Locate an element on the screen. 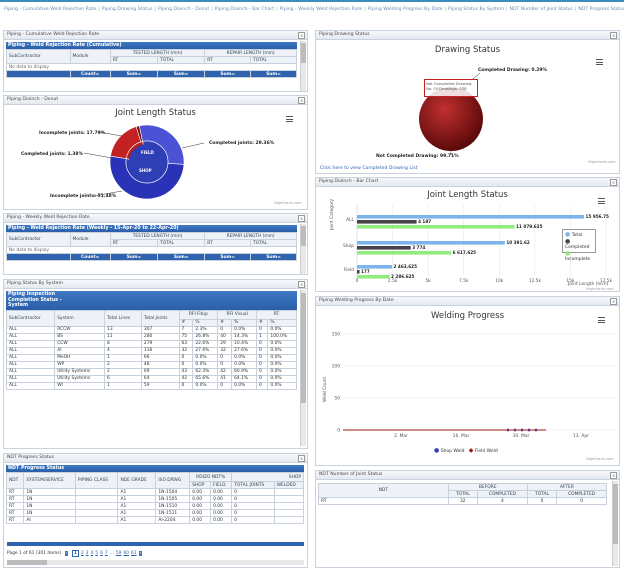 The height and width of the screenshot is (575, 624). sub-col: TOTAL JOINTS is located at coordinates (253, 485).